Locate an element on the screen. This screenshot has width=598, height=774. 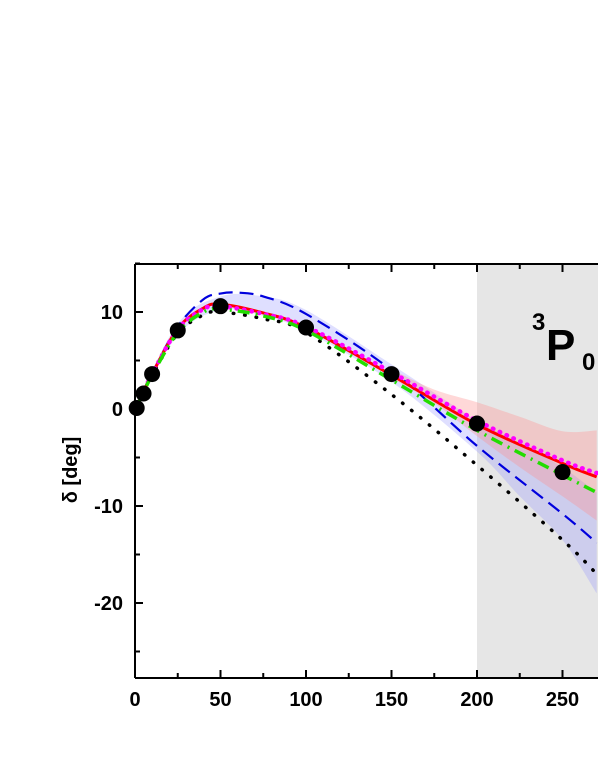
x-tick-label: 150 is located at coordinates (391, 700).